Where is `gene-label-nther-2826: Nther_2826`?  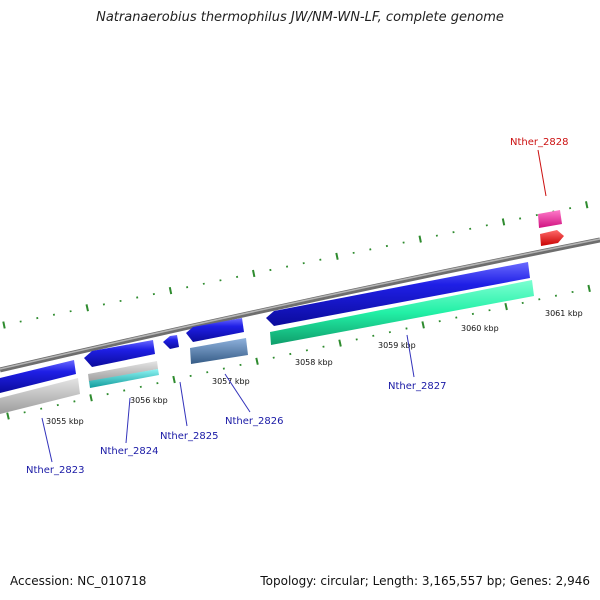 gene-label-nther-2826: Nther_2826 is located at coordinates (254, 421).